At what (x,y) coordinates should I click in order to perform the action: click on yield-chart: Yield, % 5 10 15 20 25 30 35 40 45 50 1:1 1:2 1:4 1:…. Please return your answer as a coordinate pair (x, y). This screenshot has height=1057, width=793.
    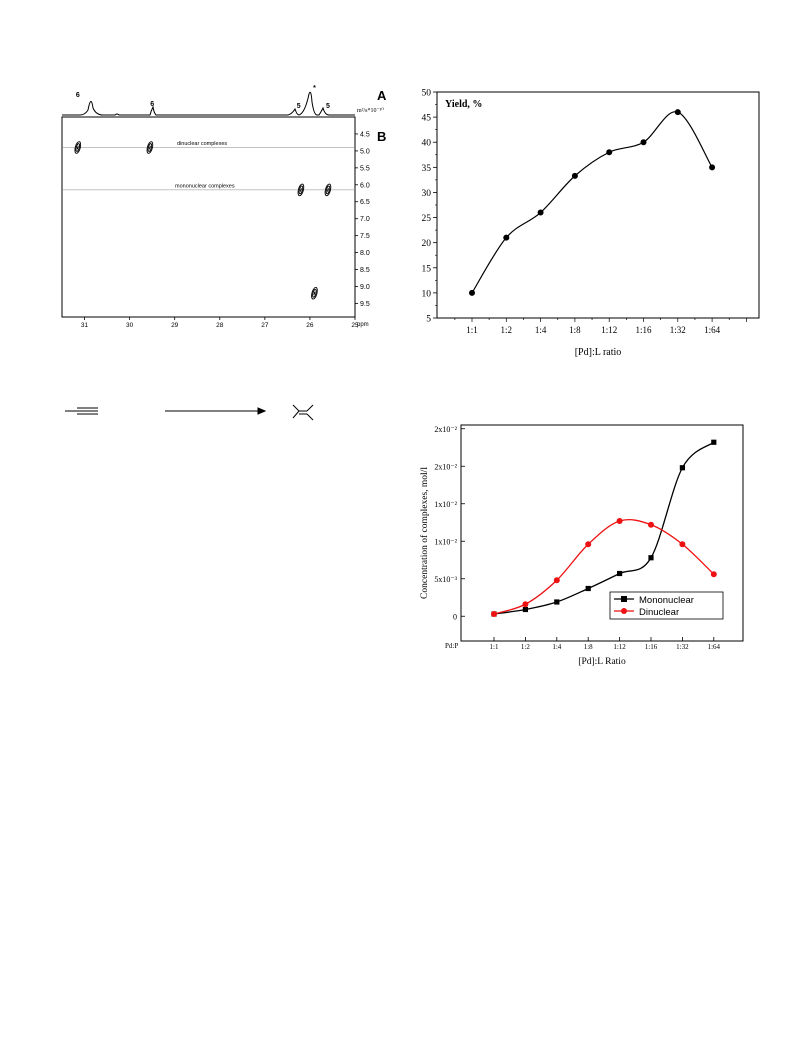
    Looking at the image, I should click on (591, 223).